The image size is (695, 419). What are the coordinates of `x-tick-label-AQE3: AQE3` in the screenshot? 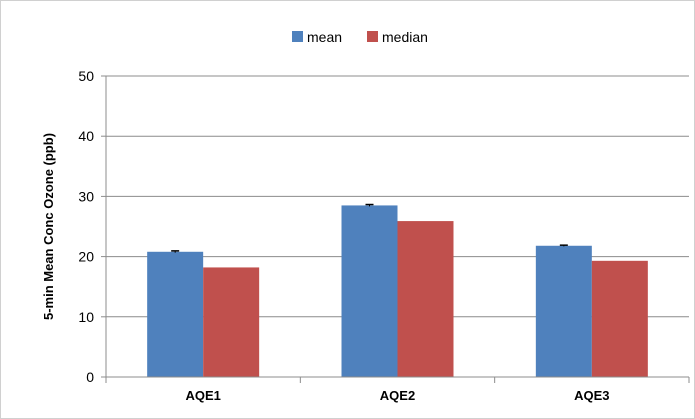 It's located at (591, 395).